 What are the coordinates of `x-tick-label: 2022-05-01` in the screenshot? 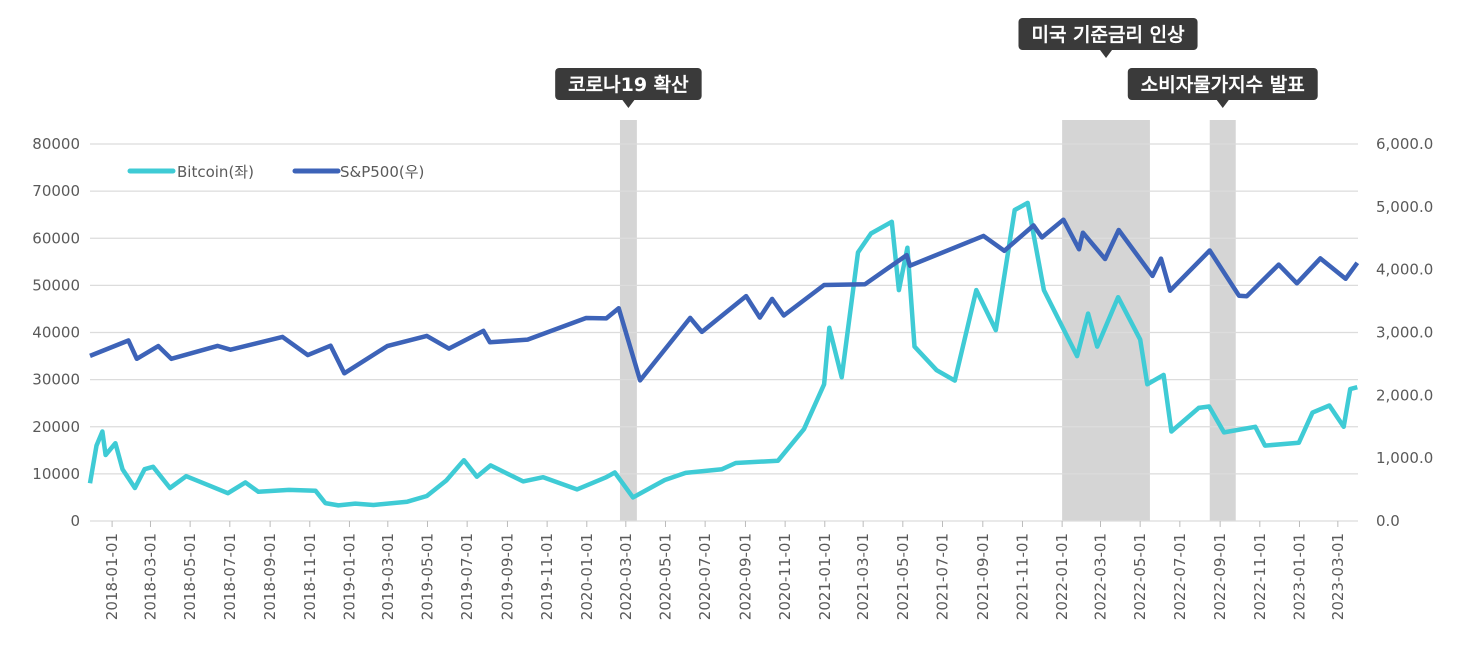 It's located at (1140, 576).